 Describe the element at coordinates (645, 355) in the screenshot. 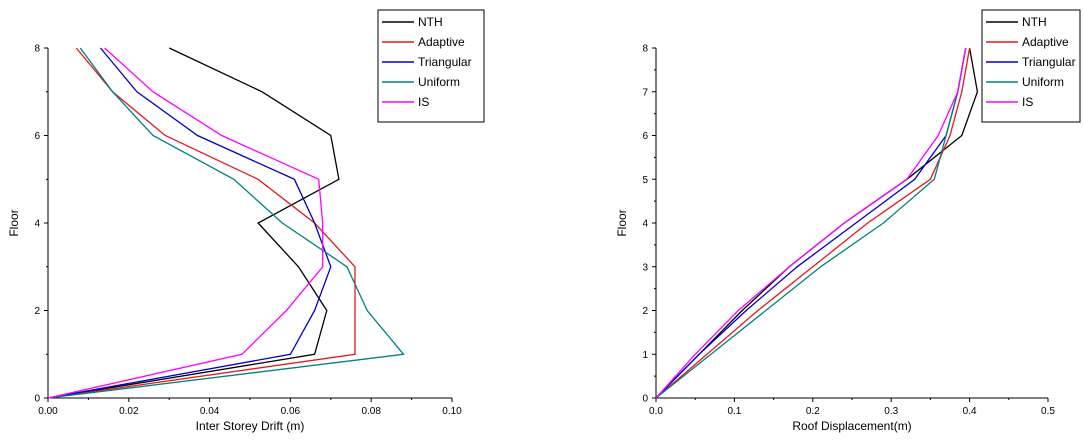

I see `y-tick-label: 1` at that location.